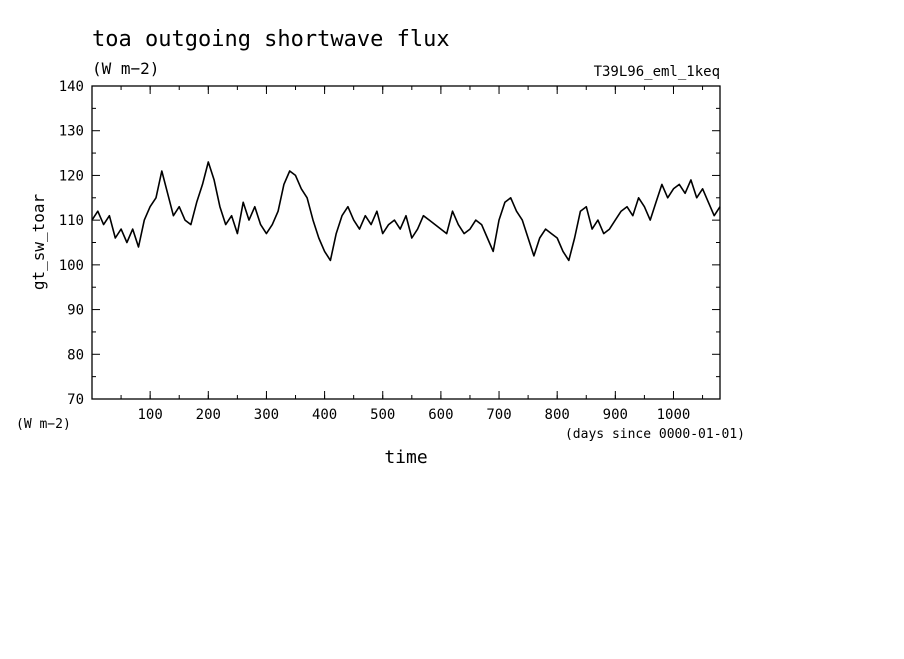 The width and height of the screenshot is (904, 659). What do you see at coordinates (208, 415) in the screenshot?
I see `x-tick-label: 200` at bounding box center [208, 415].